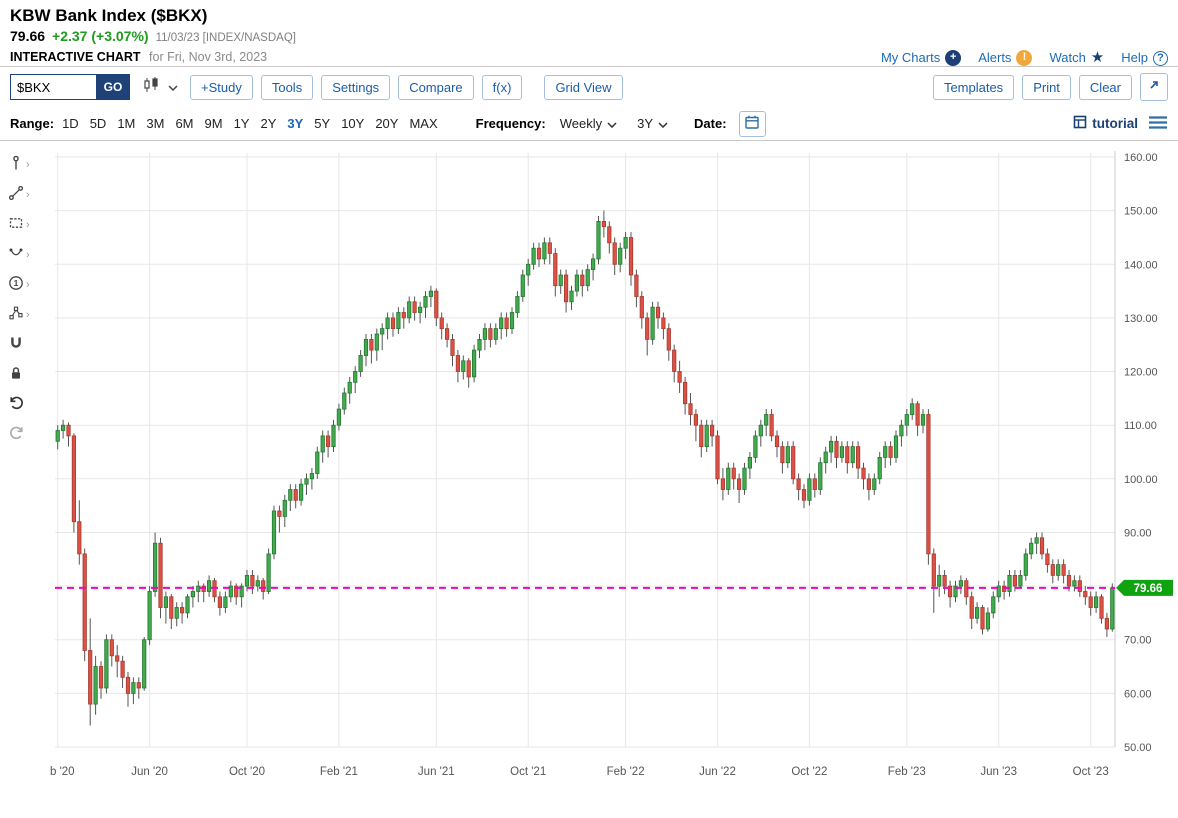 The image size is (1178, 818). What do you see at coordinates (322, 123) in the screenshot?
I see `range-option-5y: 5Y` at bounding box center [322, 123].